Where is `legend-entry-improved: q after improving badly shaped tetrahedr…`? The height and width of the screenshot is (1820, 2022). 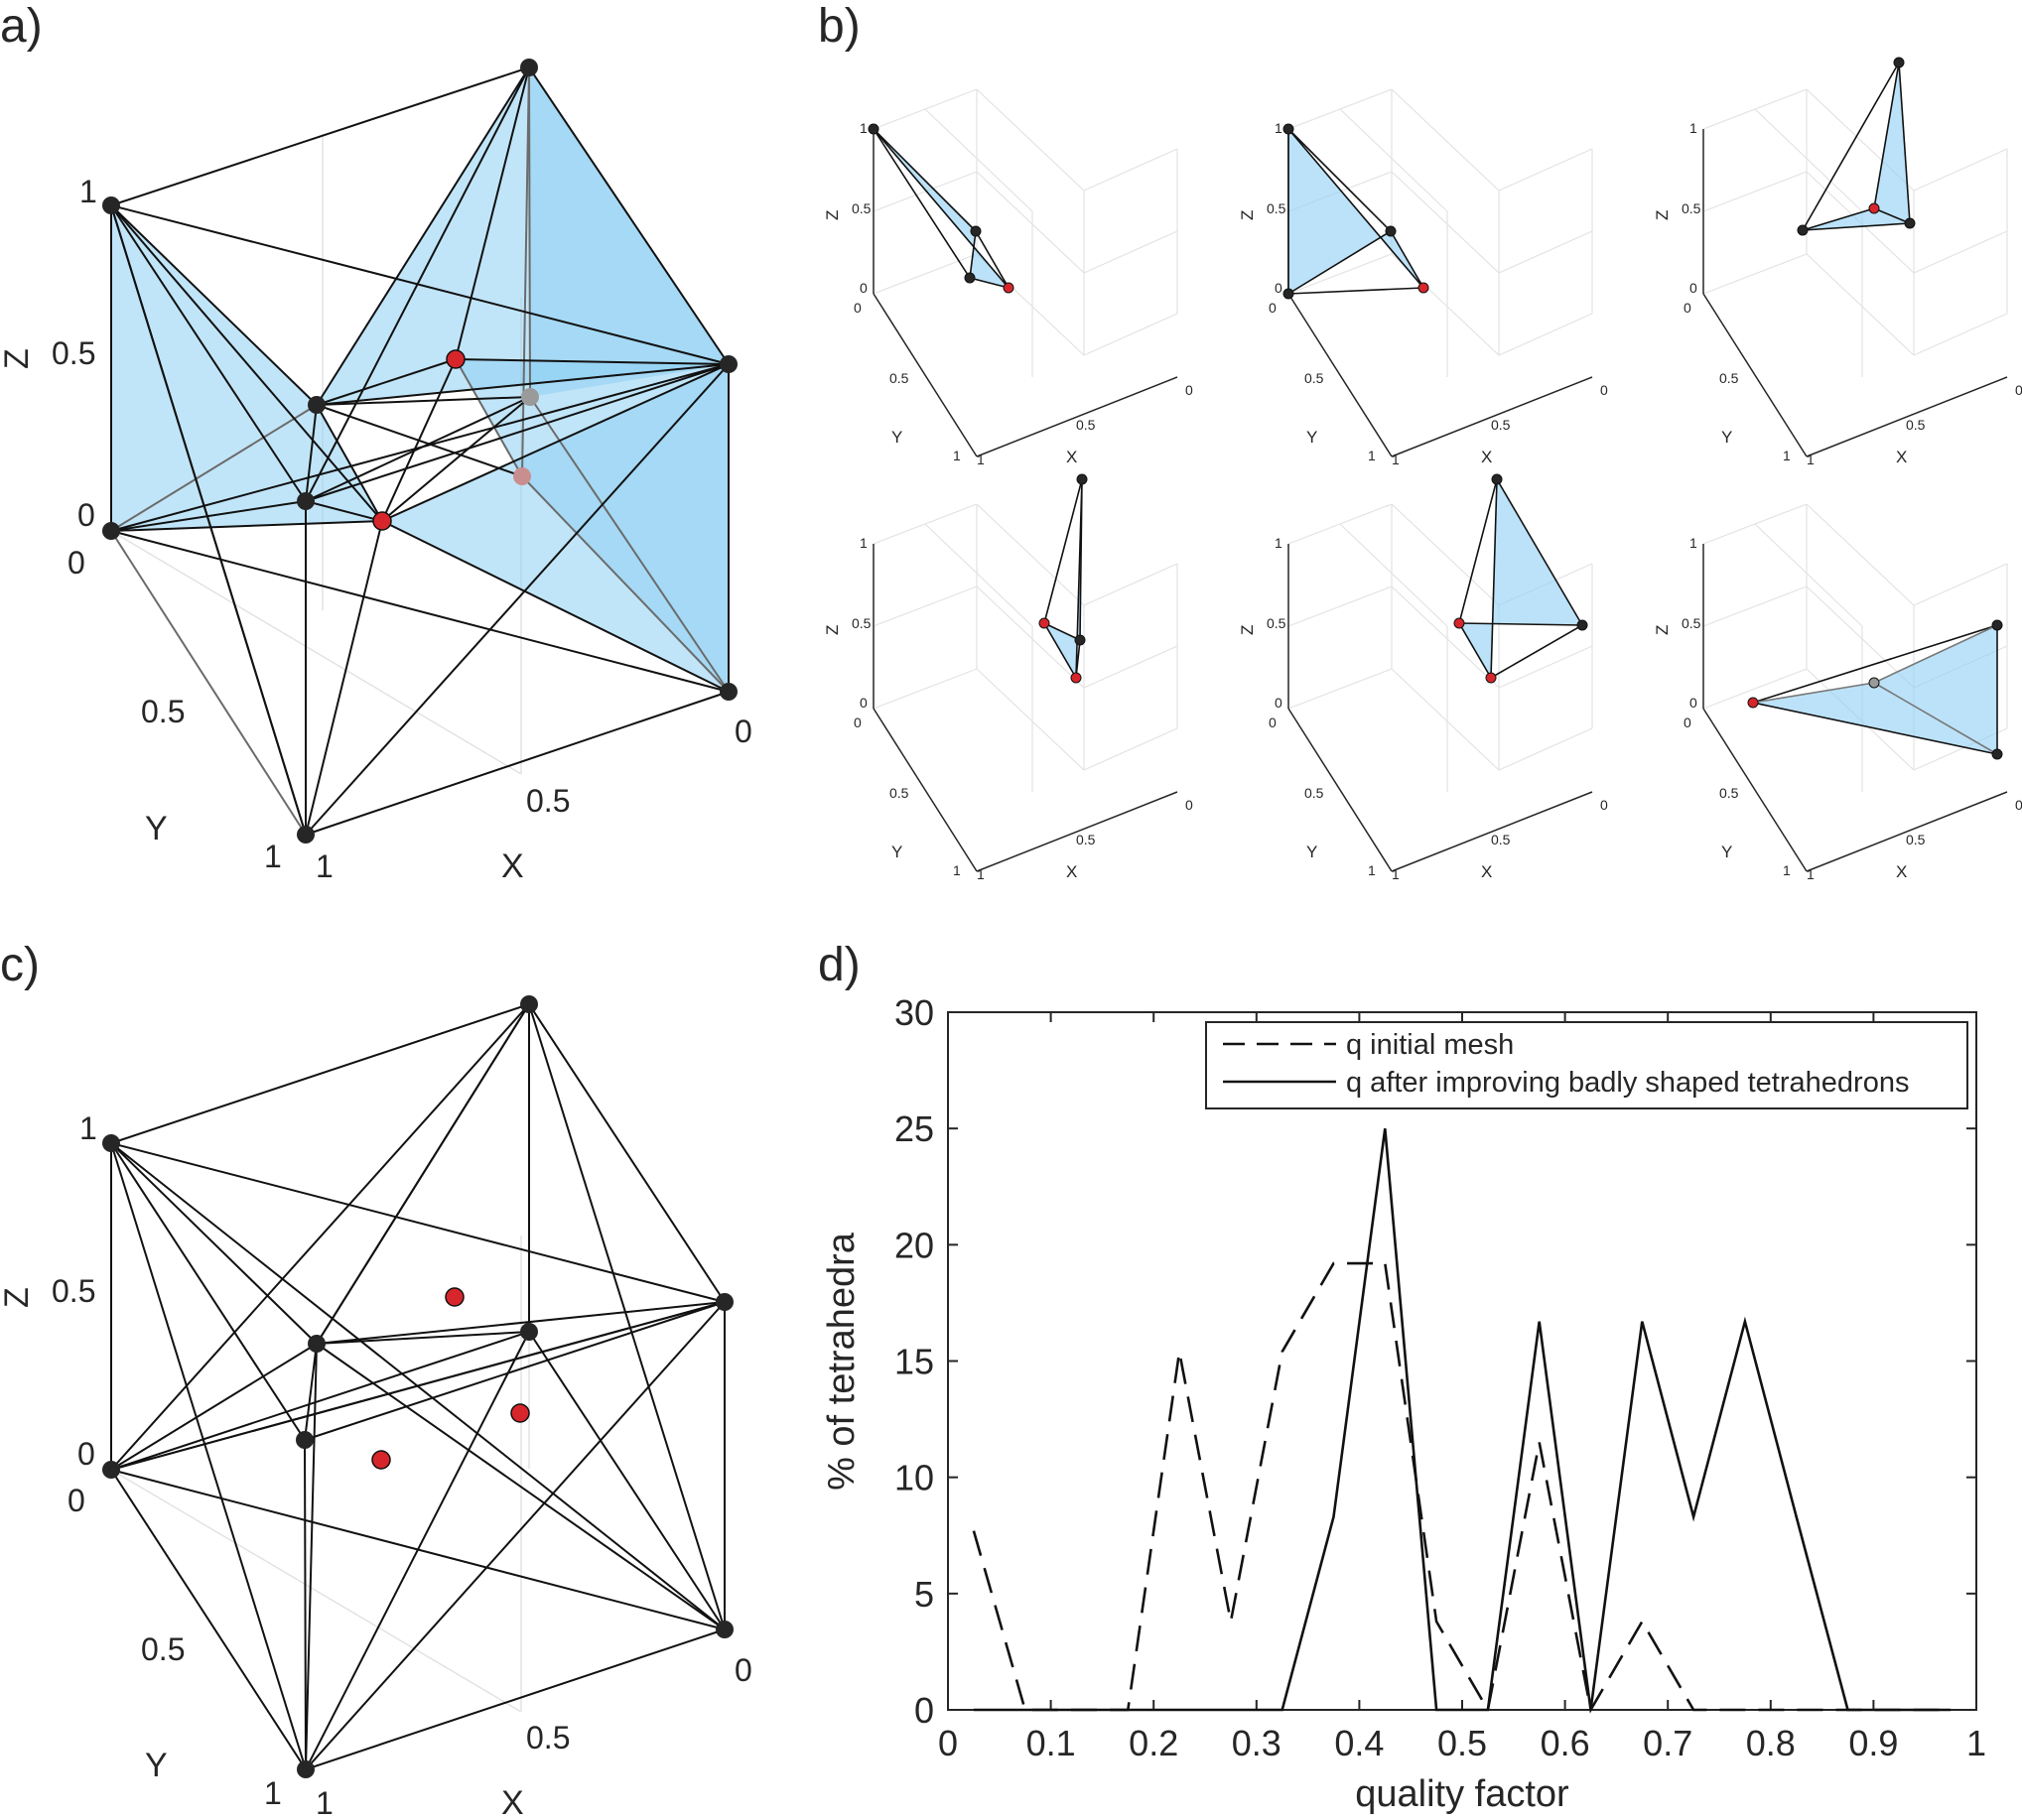
legend-entry-improved: q after improving badly shaped tetrahedr… is located at coordinates (1628, 1083).